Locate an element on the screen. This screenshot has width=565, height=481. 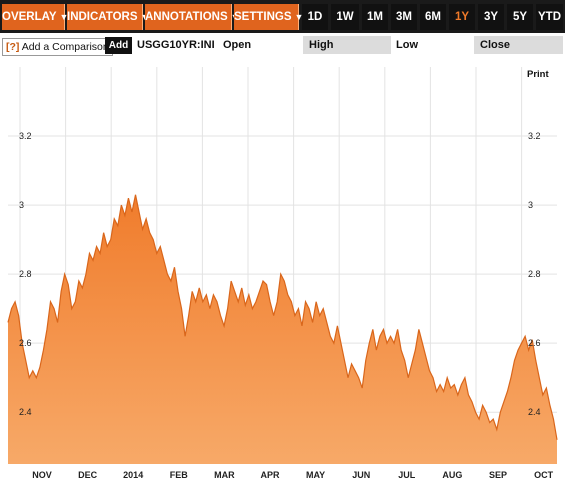
ticker-symbol: USGG10YR:INI is located at coordinates (176, 45).